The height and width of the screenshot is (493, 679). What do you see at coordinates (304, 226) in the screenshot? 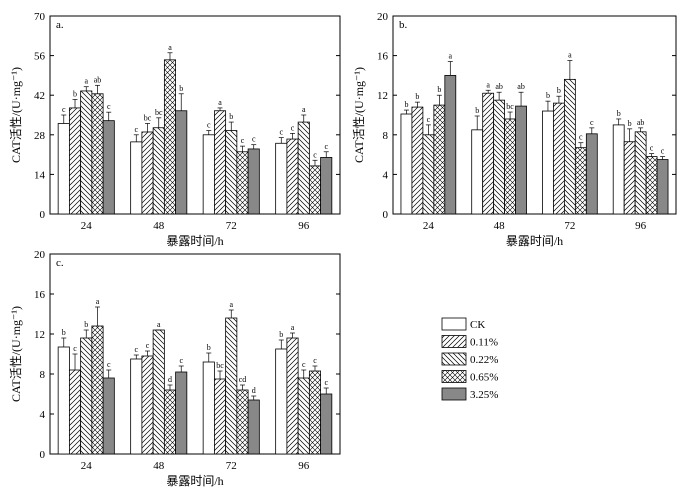
I see `x-tick-label: 96` at bounding box center [304, 226].